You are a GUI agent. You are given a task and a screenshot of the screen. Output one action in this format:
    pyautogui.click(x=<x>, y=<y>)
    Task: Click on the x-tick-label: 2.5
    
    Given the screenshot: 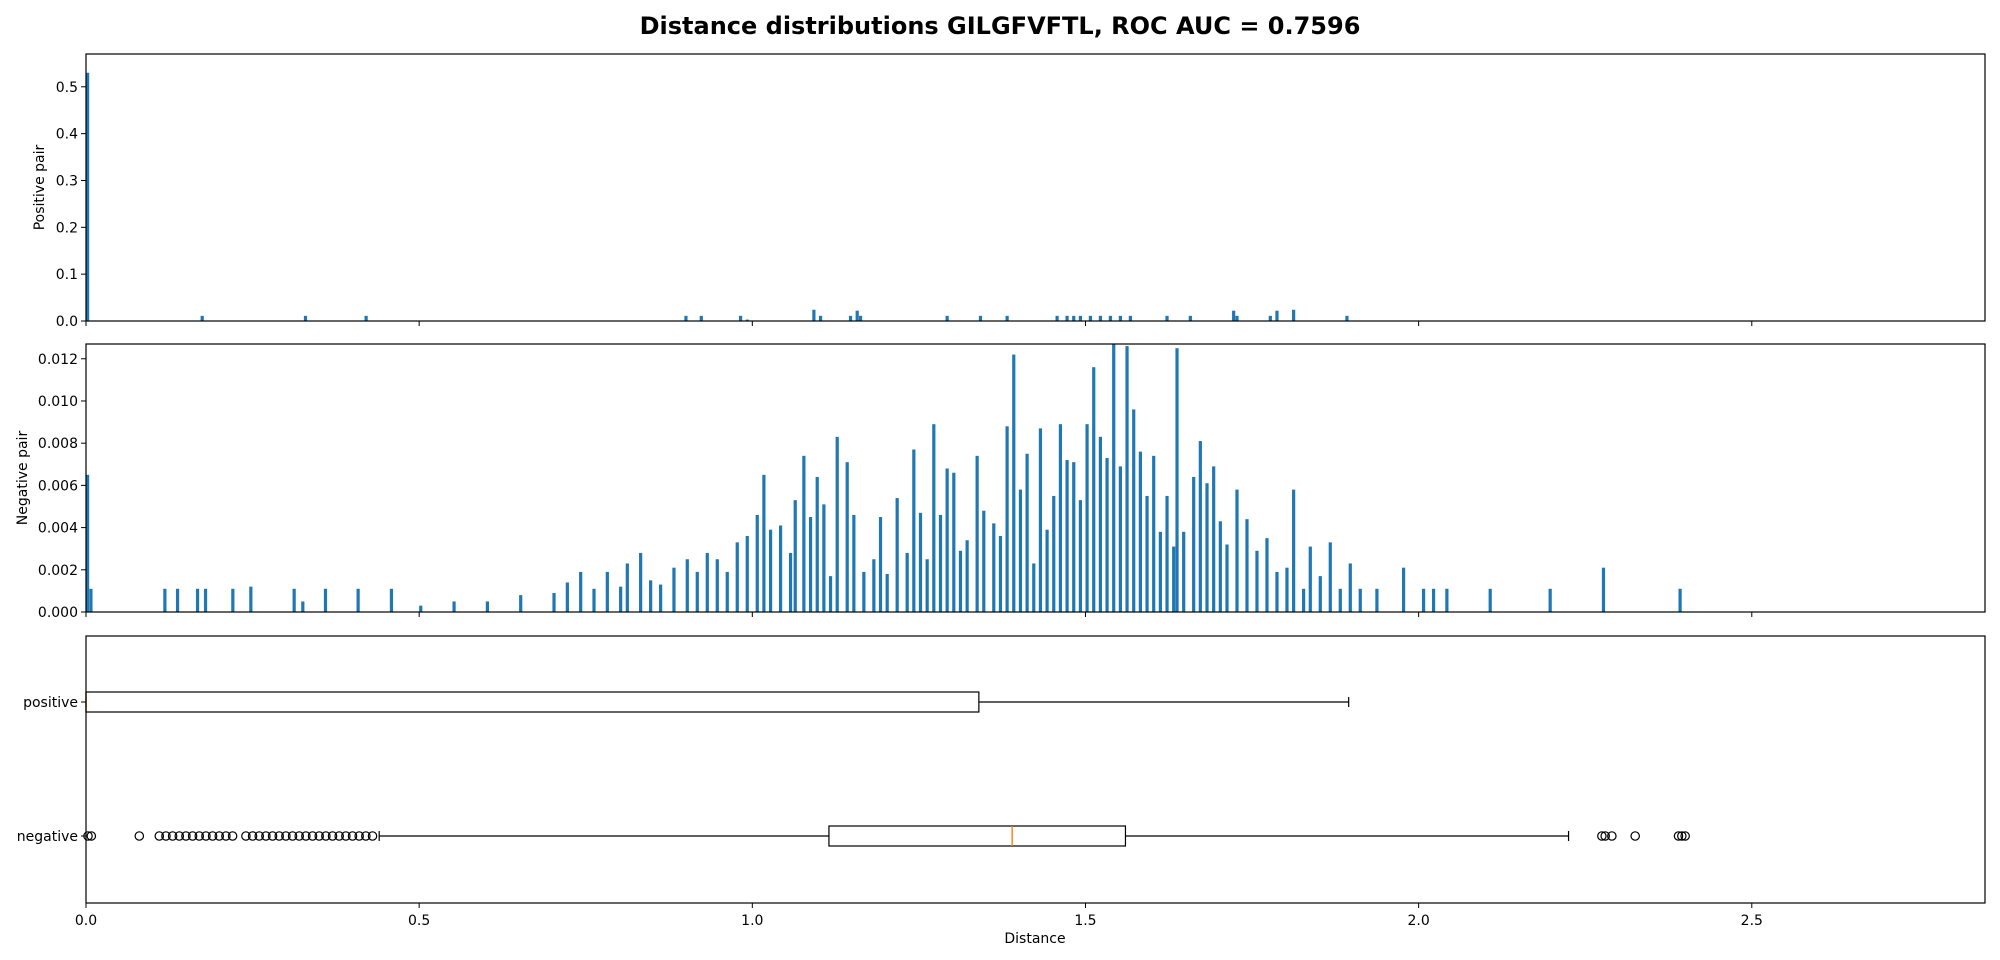 What is the action you would take?
    pyautogui.click(x=1752, y=921)
    